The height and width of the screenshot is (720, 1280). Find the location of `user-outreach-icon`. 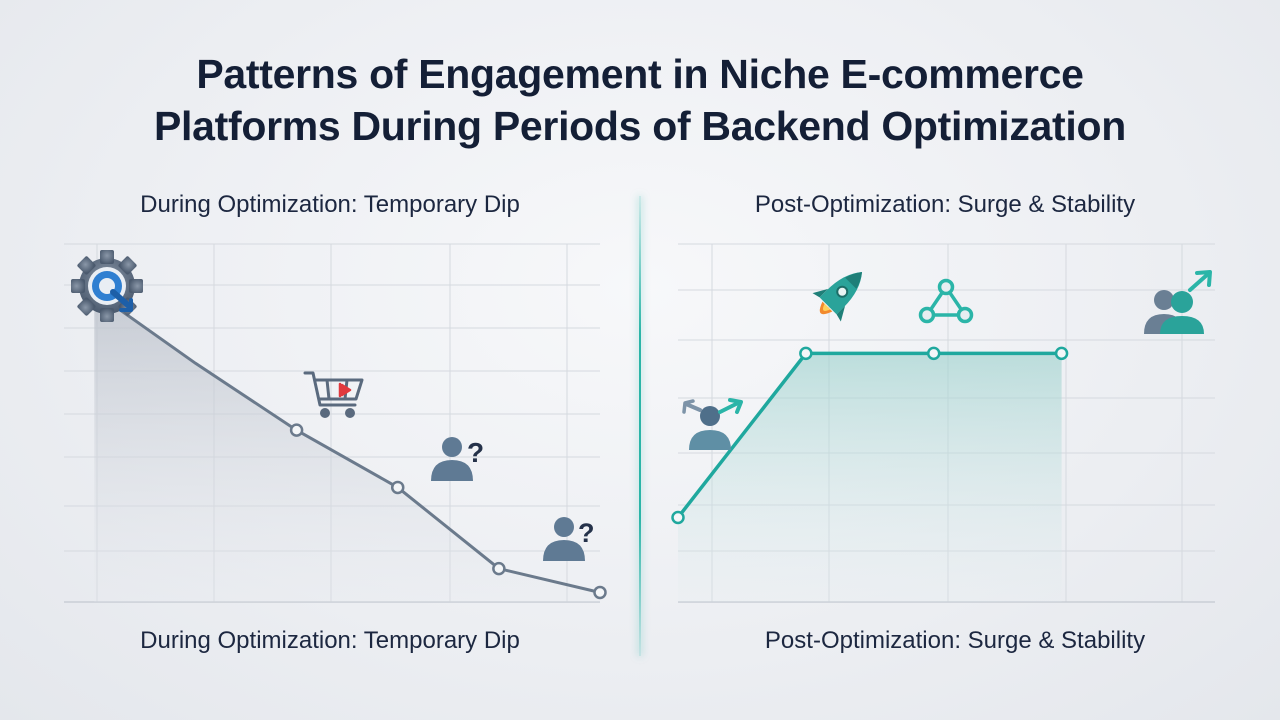

user-outreach-icon is located at coordinates (712, 424).